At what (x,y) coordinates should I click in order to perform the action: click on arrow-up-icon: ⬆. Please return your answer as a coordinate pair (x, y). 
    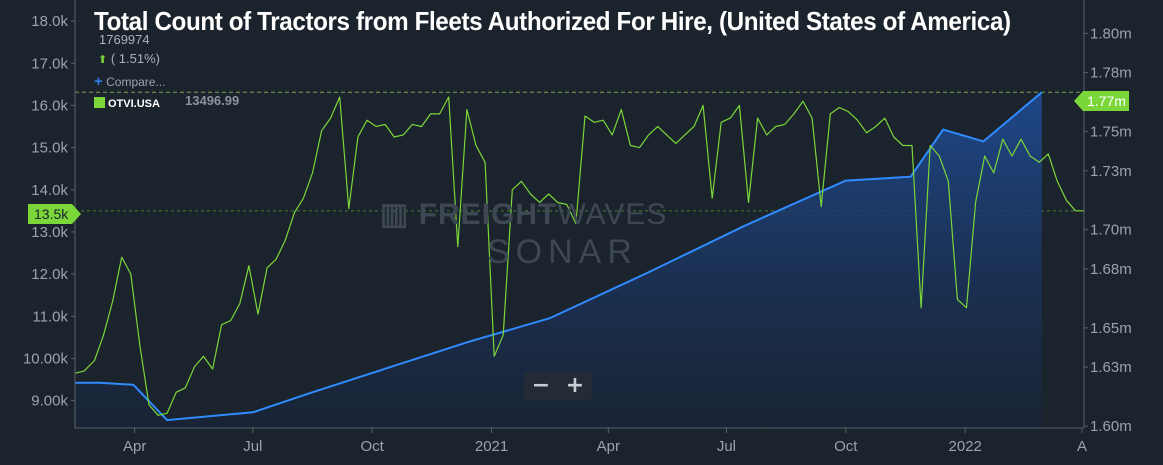
    Looking at the image, I should click on (103, 60).